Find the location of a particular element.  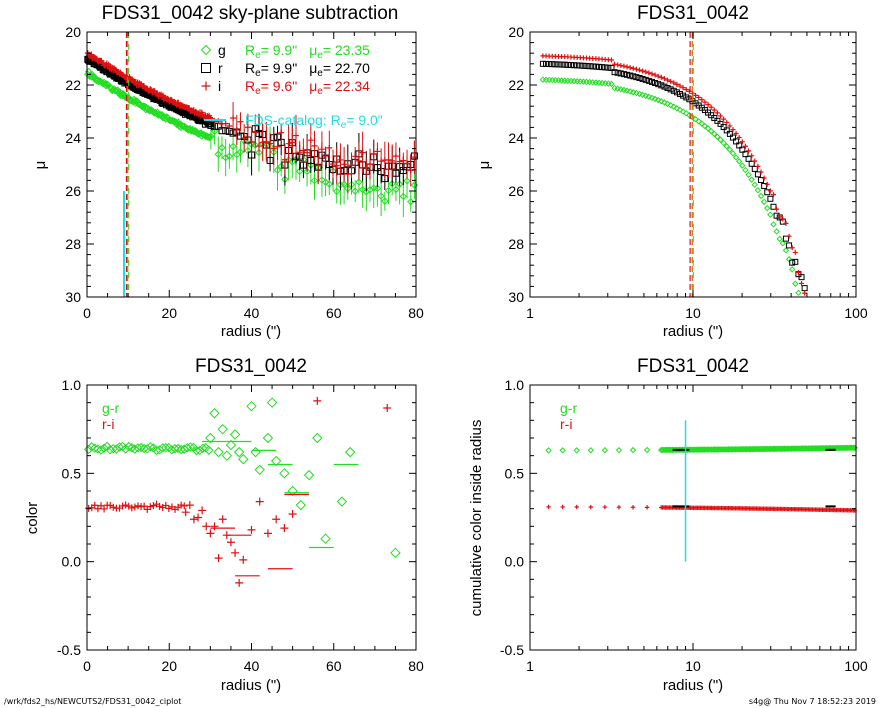

p1-legend-band: g is located at coordinates (222, 50).